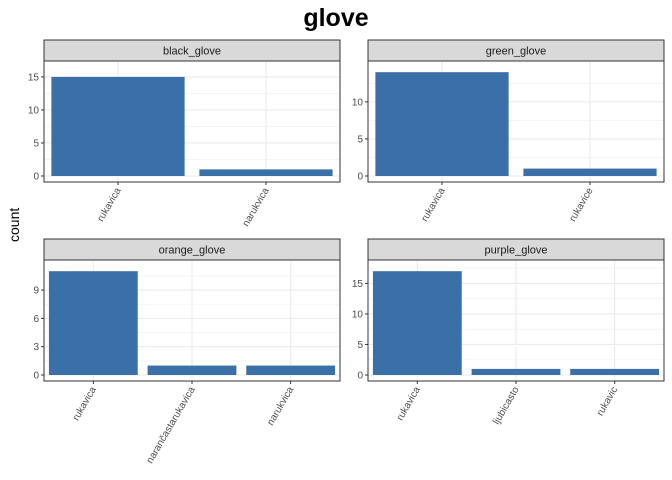  I want to click on facet-strip-label: green_glove, so click(516, 52).